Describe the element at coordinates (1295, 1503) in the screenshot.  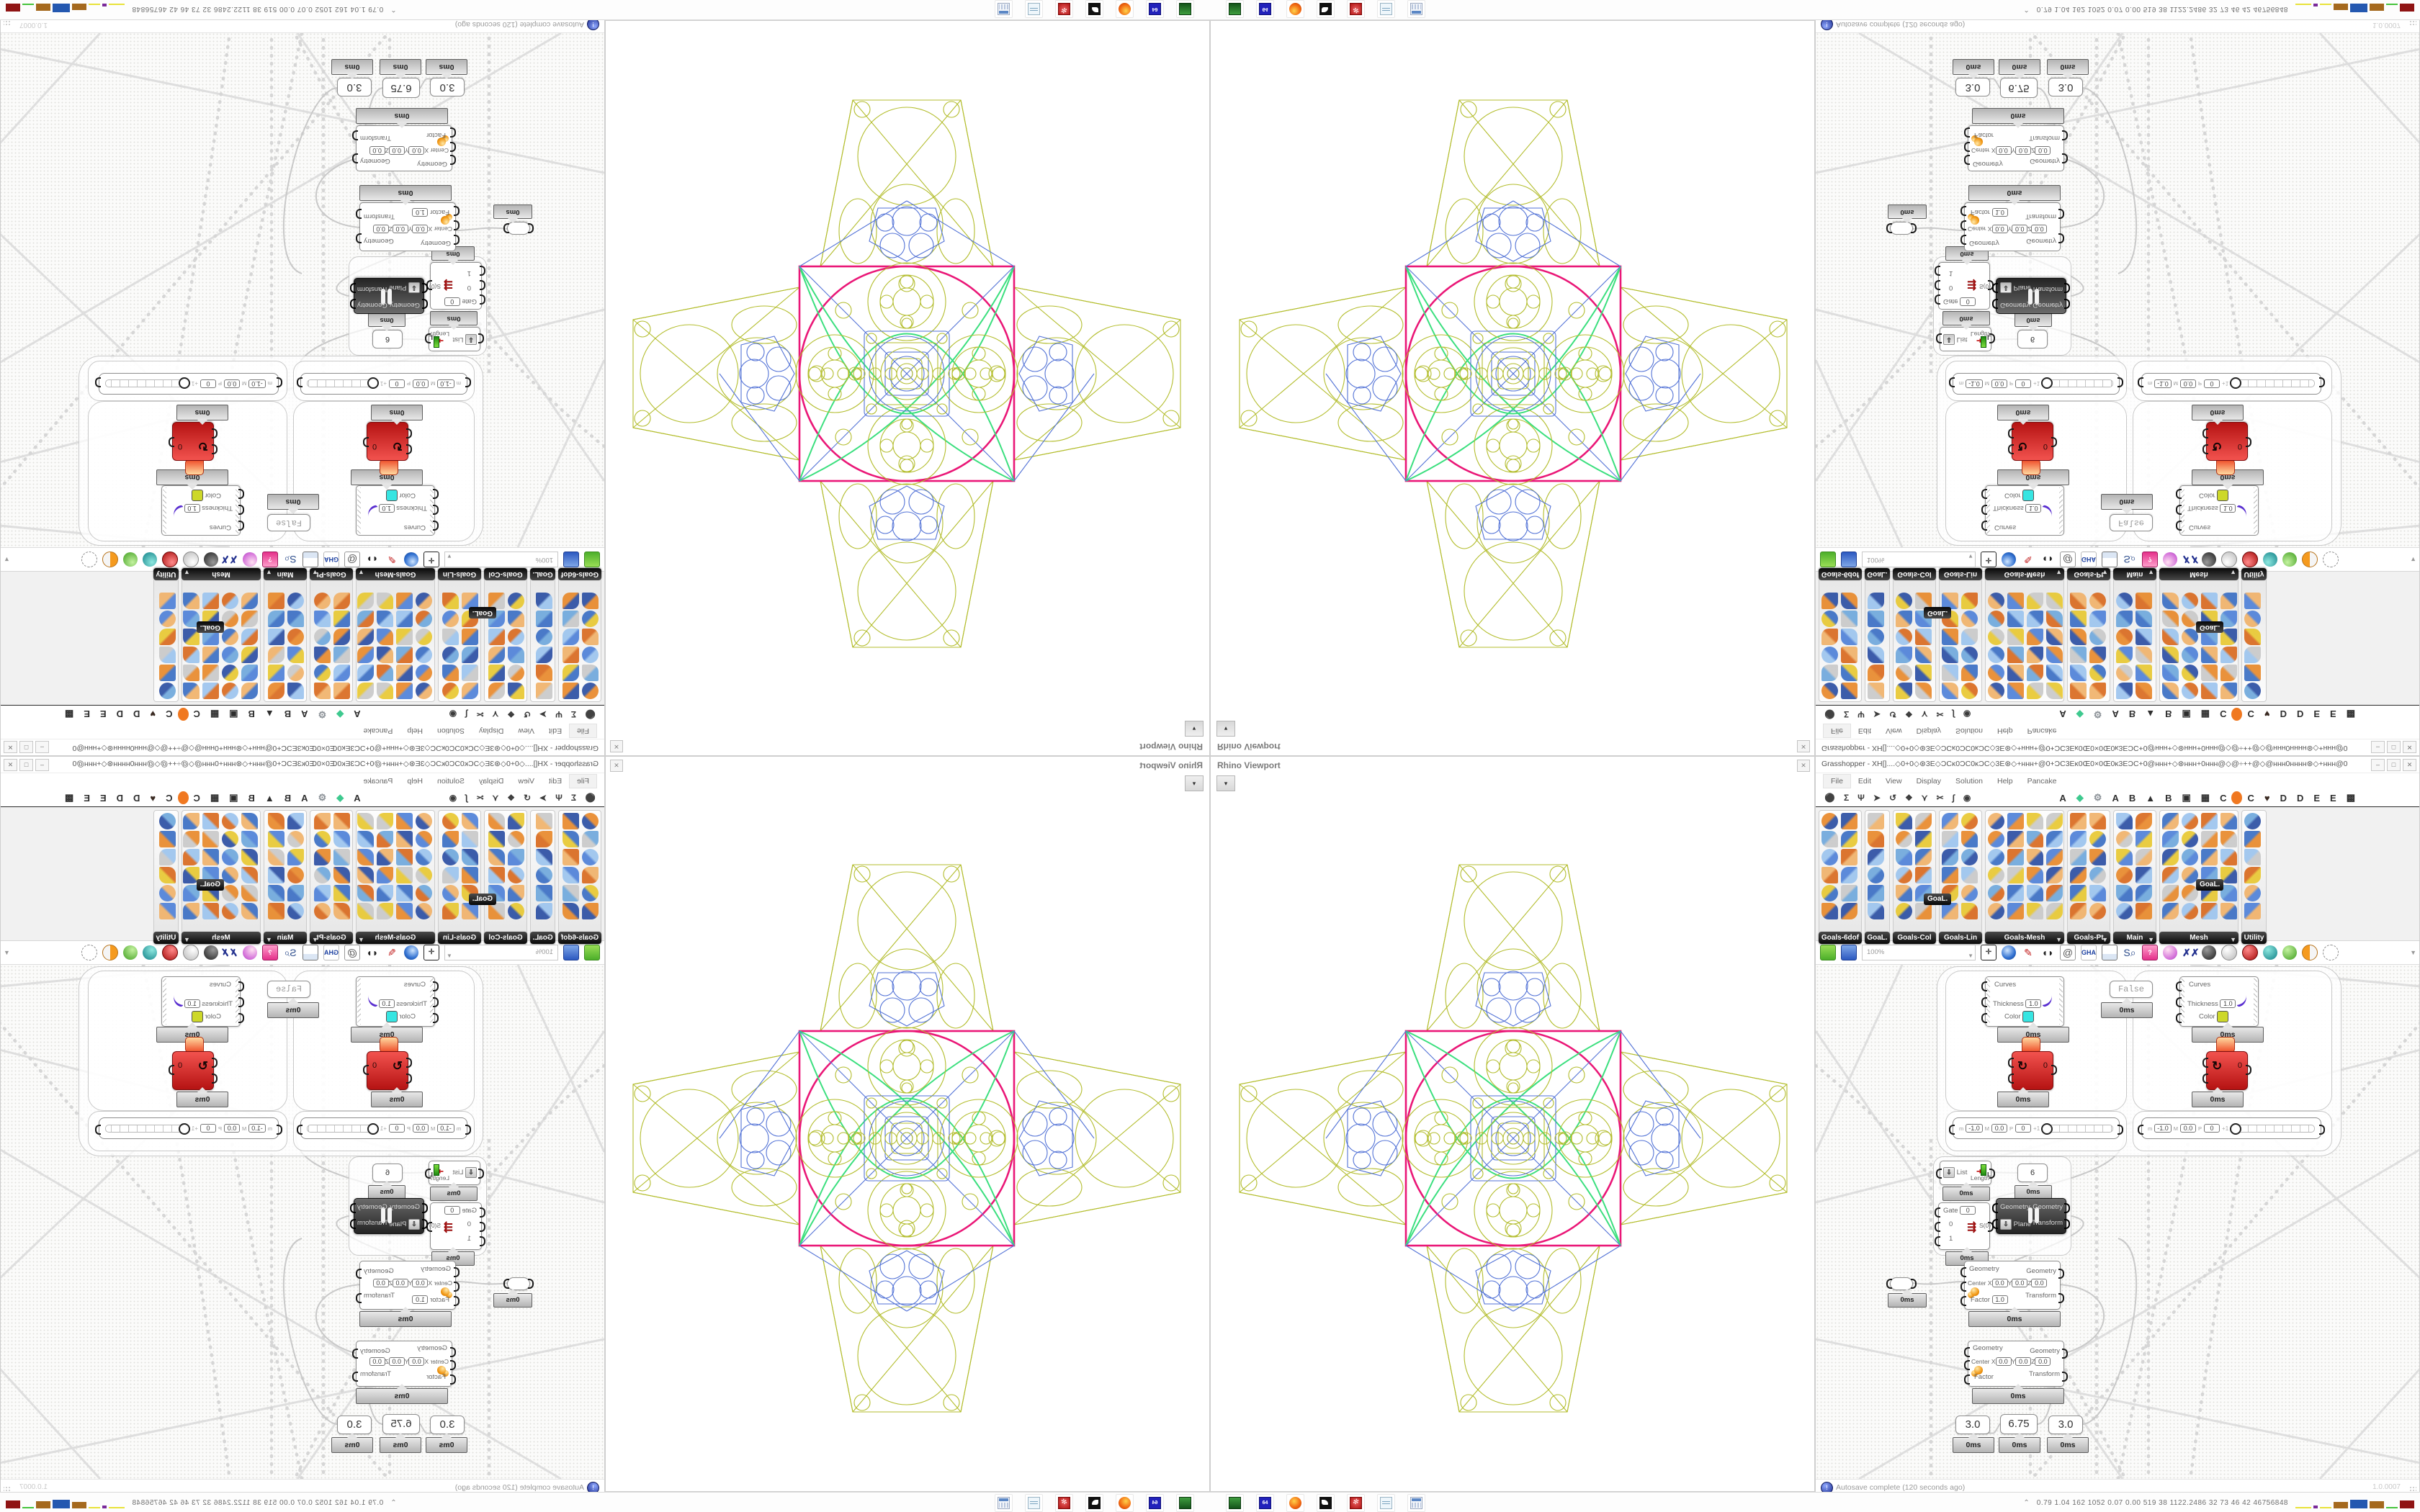
I see `taskbar-icon-firefox` at that location.